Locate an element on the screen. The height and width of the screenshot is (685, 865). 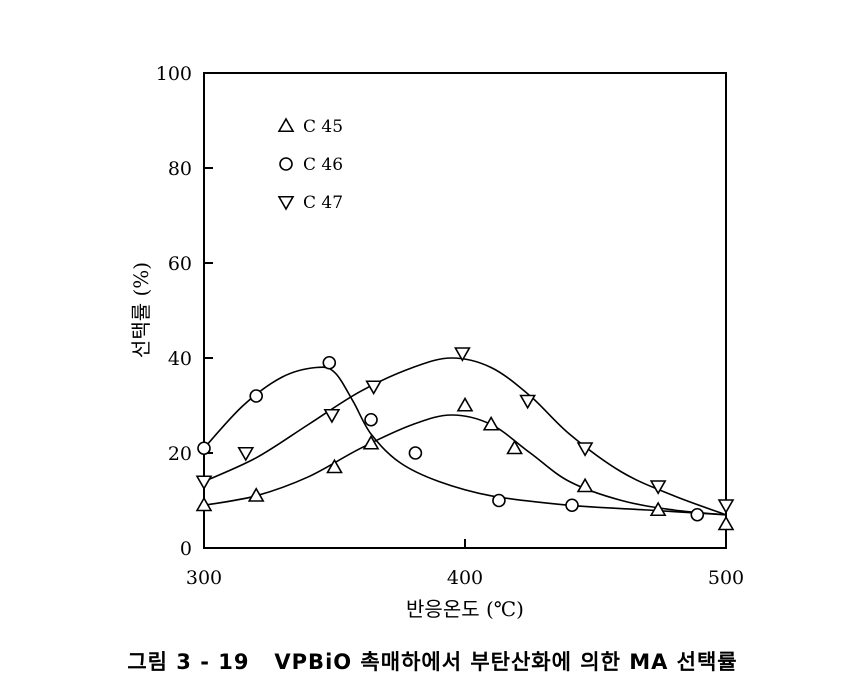
x-tick-label: 400 is located at coordinates (465, 578).